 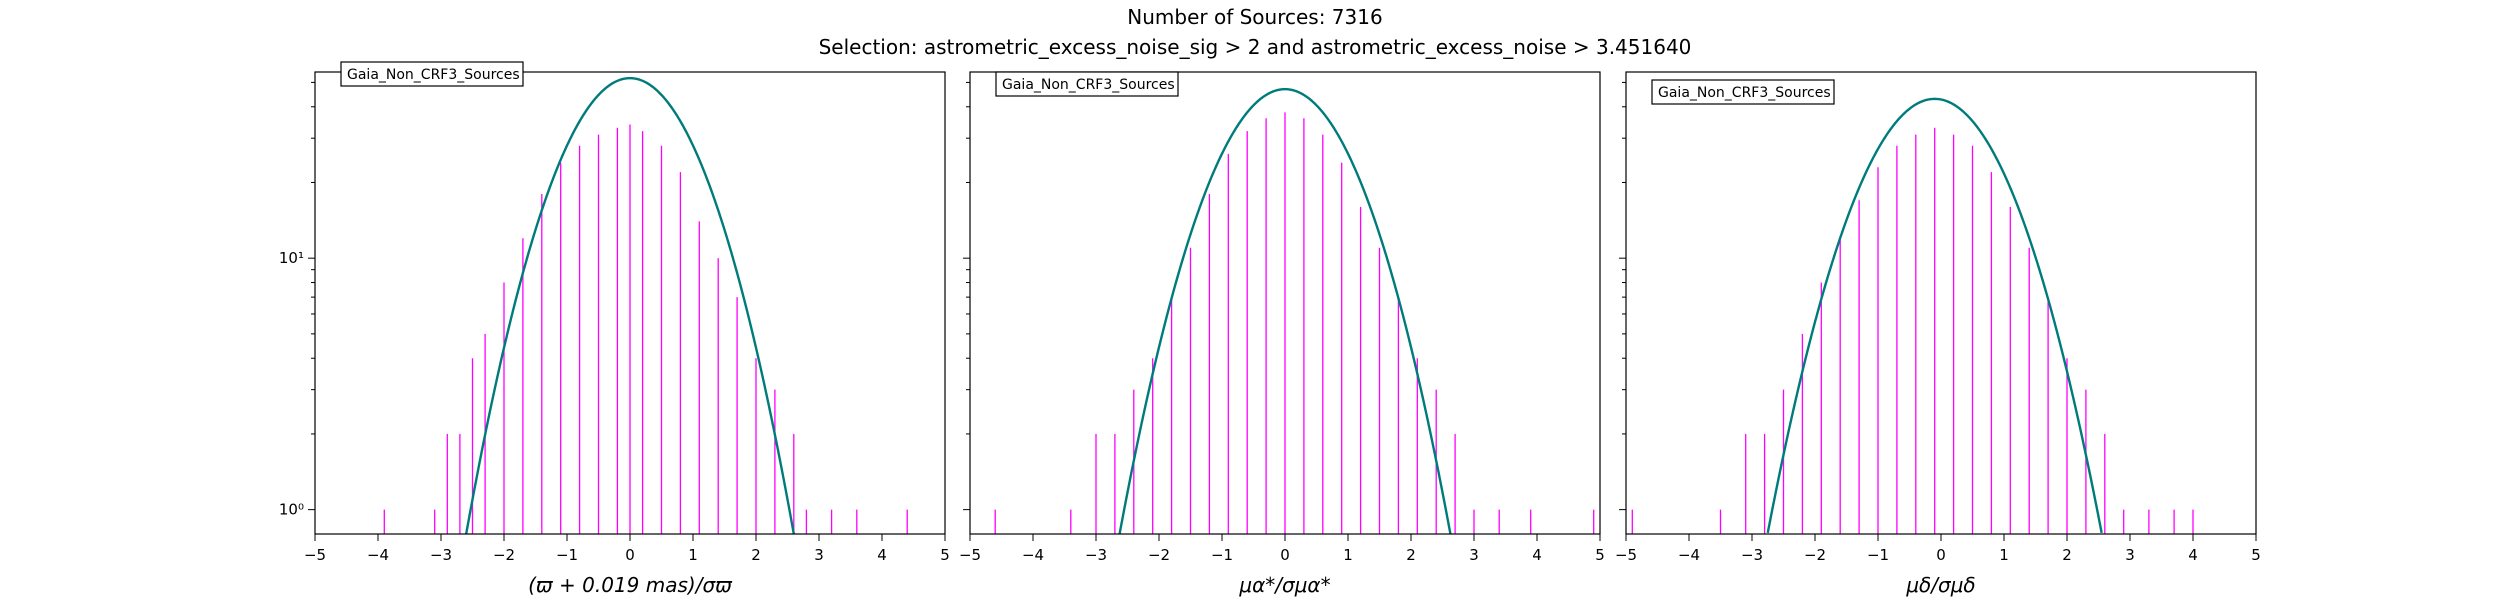 What do you see at coordinates (291, 258) in the screenshot?
I see `y-tick-label: 10¹` at bounding box center [291, 258].